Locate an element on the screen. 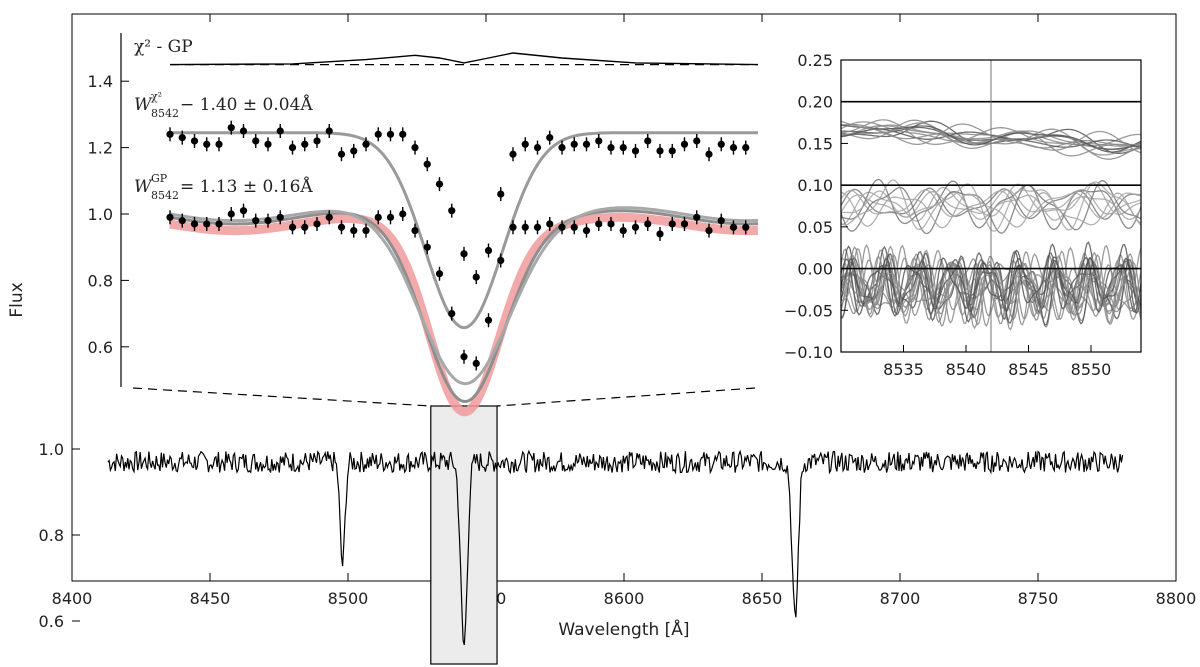 Image resolution: width=1200 pixels, height=667 pixels. w-chi2-symbol: W is located at coordinates (143, 105).